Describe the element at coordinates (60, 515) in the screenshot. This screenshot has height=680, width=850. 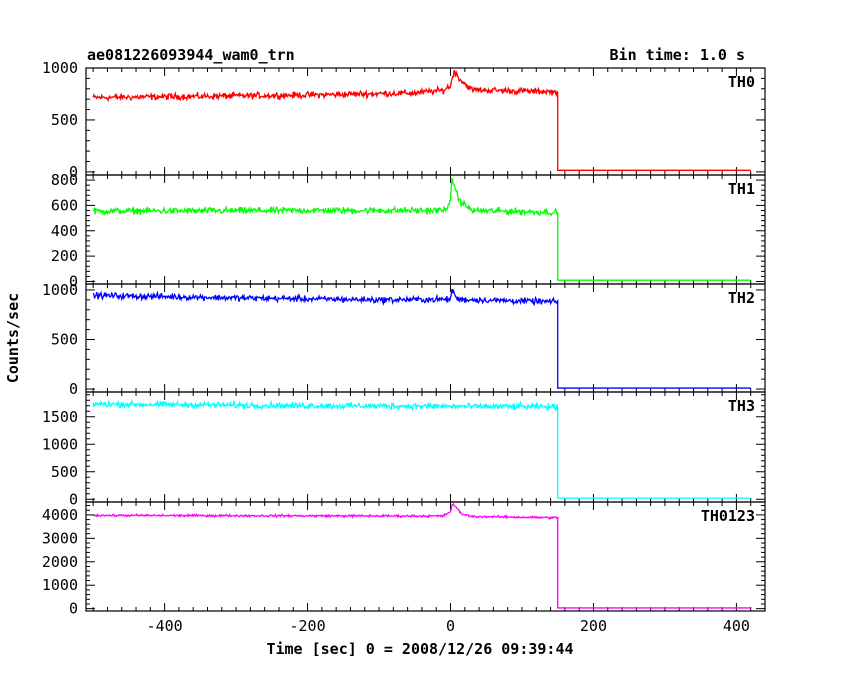
I see `y-tick-label: 4000` at that location.